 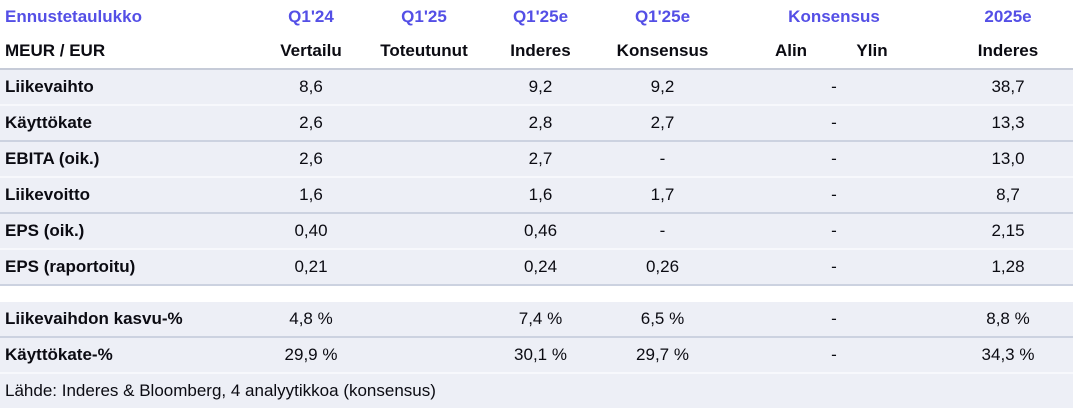 What do you see at coordinates (311, 86) in the screenshot?
I see `cell-q1-24: 8,6` at bounding box center [311, 86].